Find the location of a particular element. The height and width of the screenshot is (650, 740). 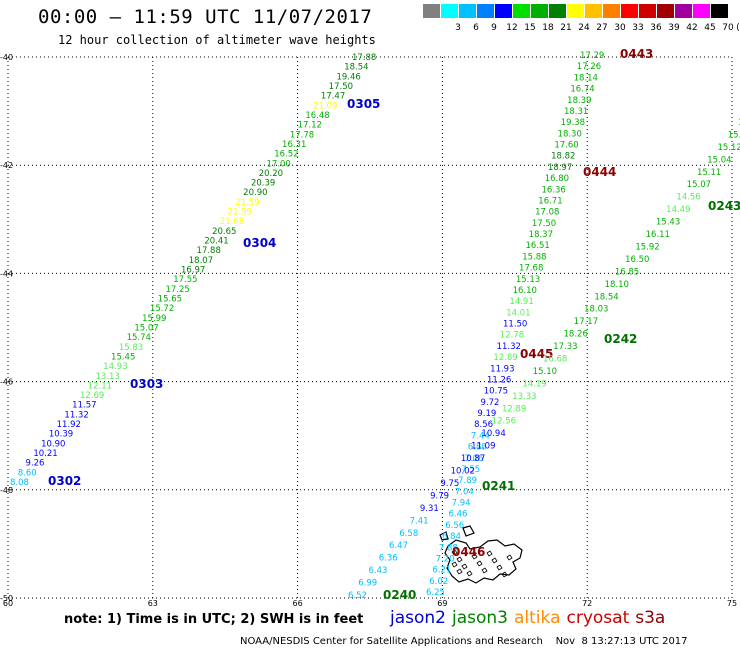

wave-height-label: 6.88 is located at coordinates (477, 448).